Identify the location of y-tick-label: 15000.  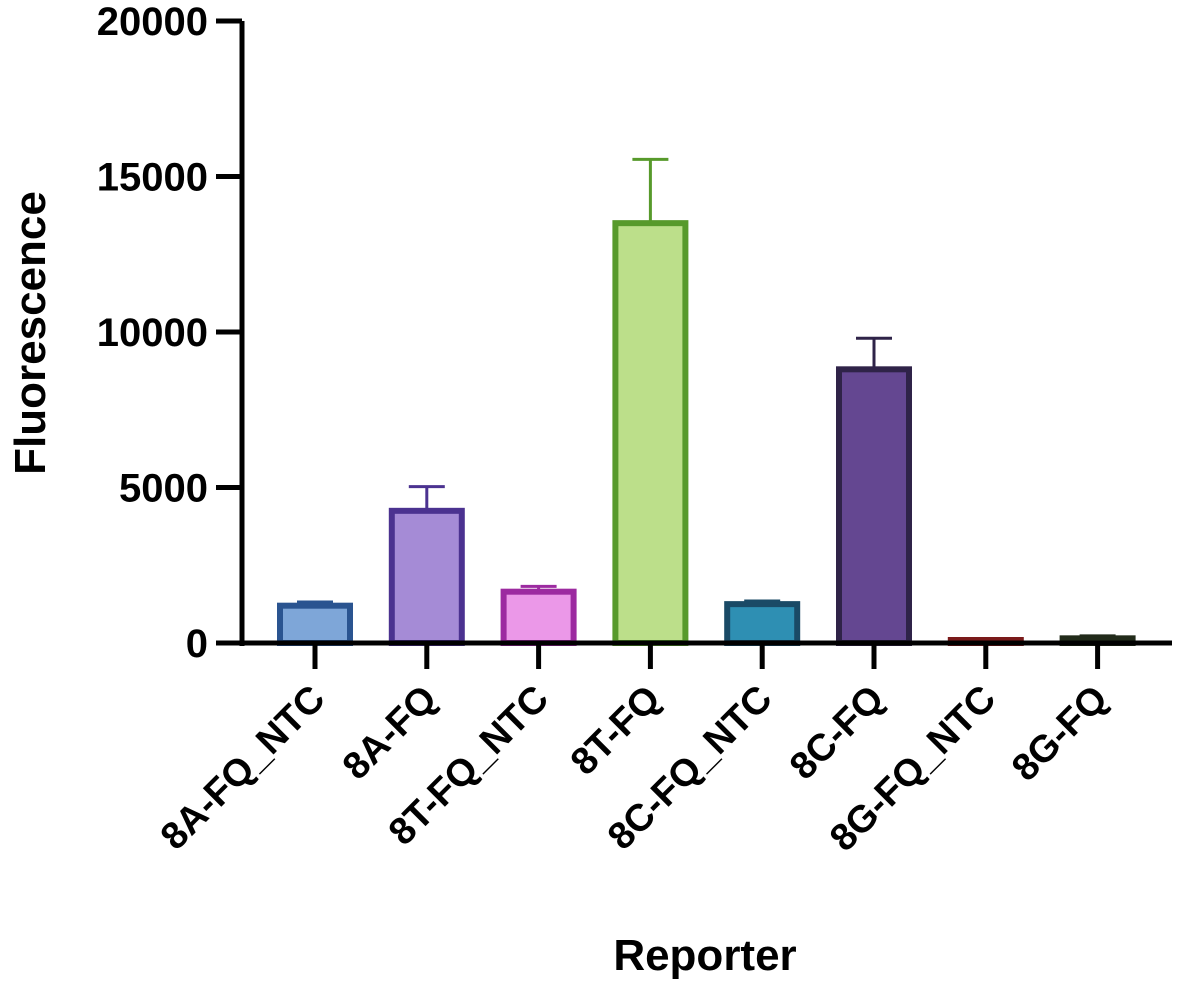
(152, 178).